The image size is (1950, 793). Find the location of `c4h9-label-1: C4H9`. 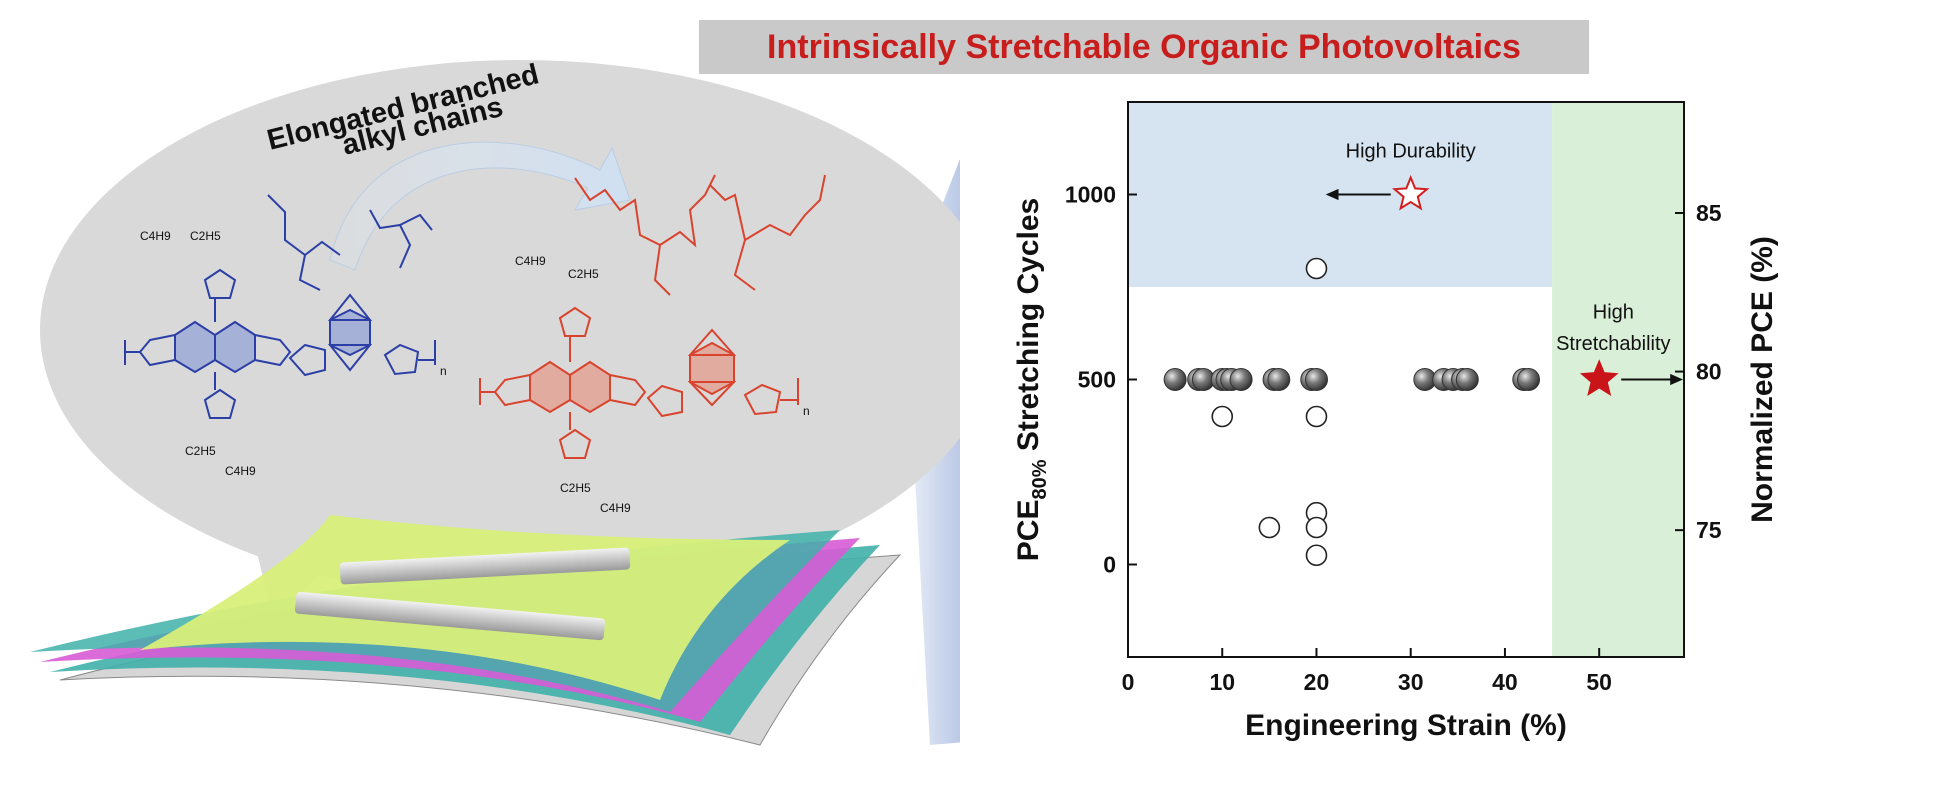

c4h9-label-1: C4H9 is located at coordinates (155, 236).